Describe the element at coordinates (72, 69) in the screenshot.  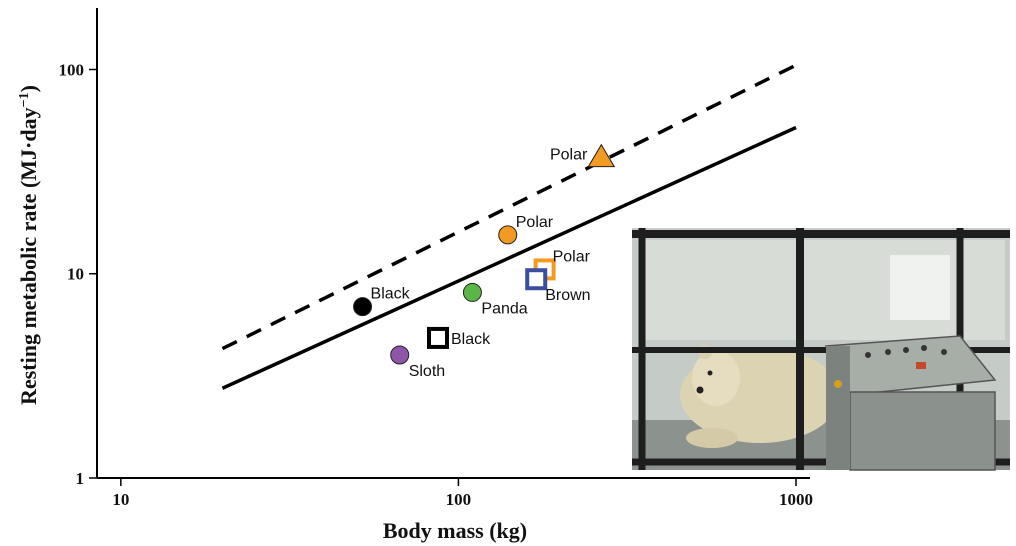
I see `y-tick-label: 100` at that location.